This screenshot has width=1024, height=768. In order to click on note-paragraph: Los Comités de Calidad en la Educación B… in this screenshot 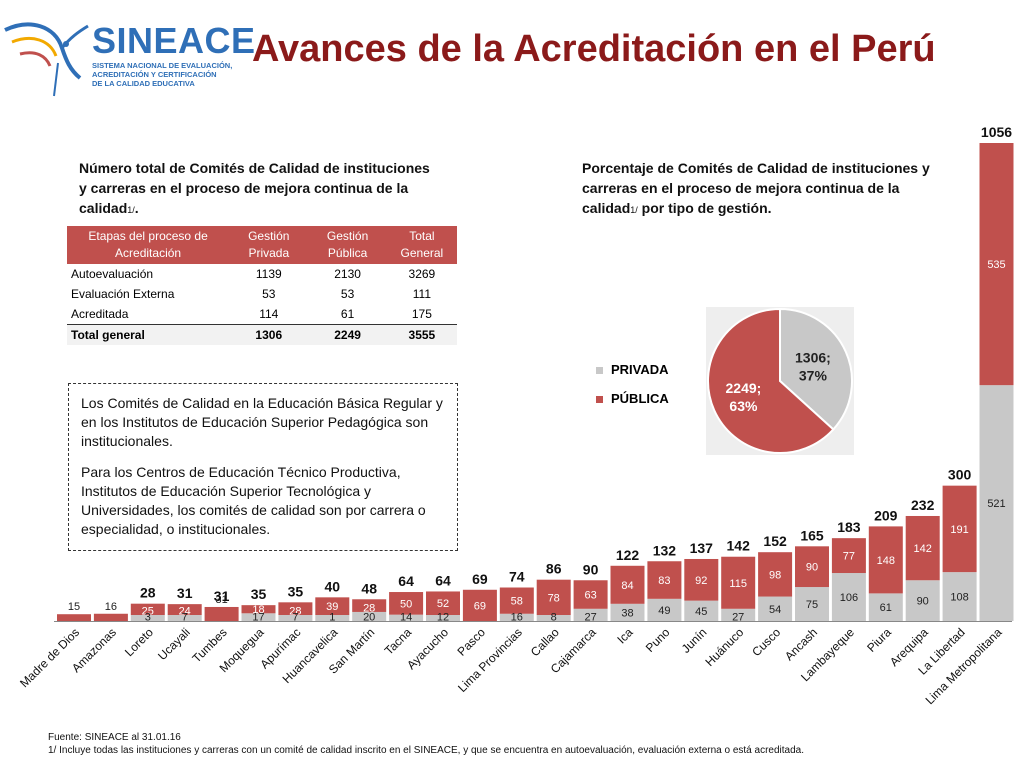, I will do `click(262, 422)`.